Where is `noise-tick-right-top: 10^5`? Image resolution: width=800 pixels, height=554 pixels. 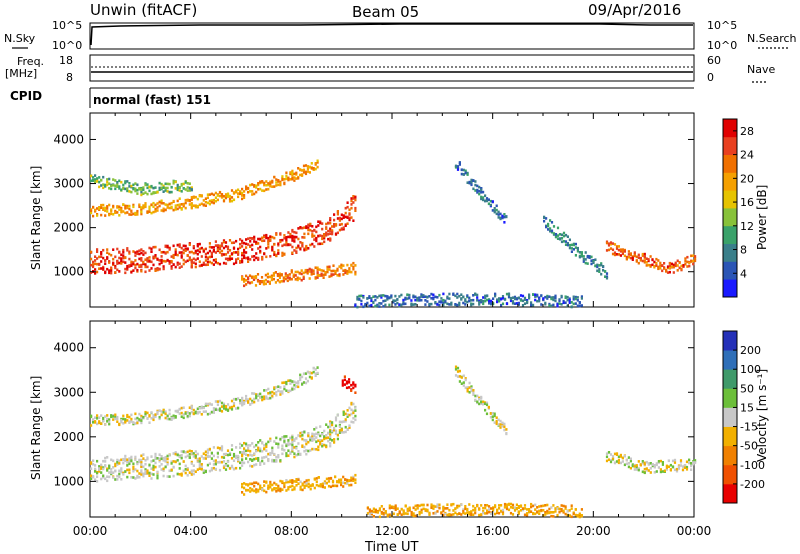 noise-tick-right-top: 10^5 is located at coordinates (722, 25).